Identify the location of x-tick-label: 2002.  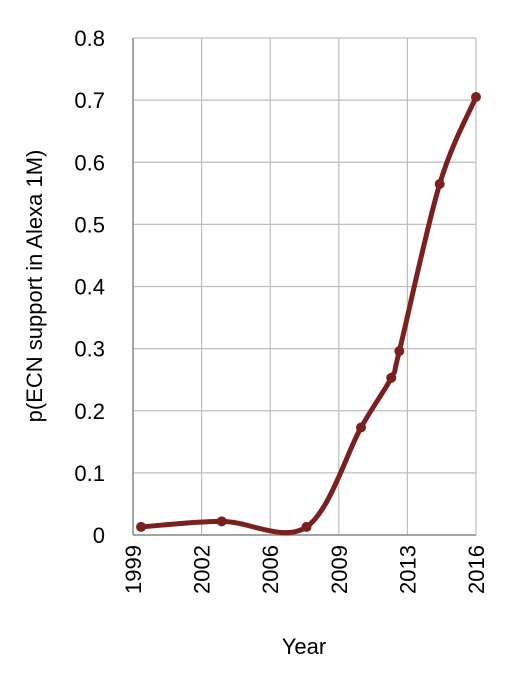
(202, 569).